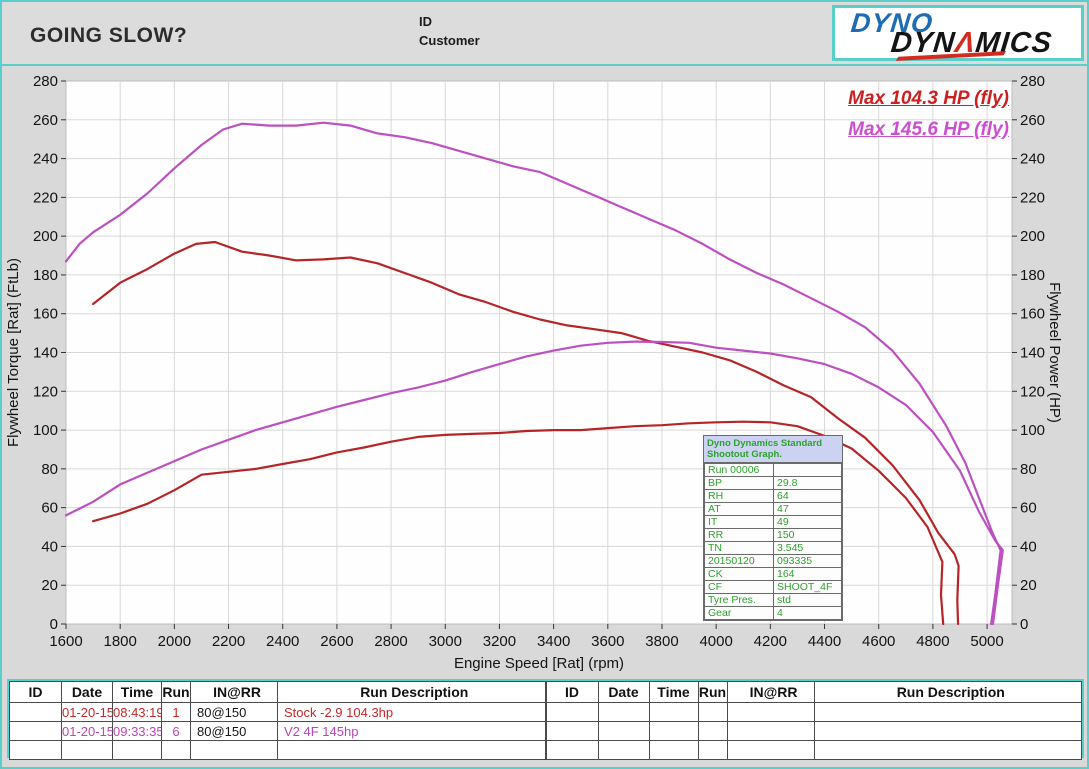 The width and height of the screenshot is (1089, 769). I want to click on info-label: TN, so click(739, 548).